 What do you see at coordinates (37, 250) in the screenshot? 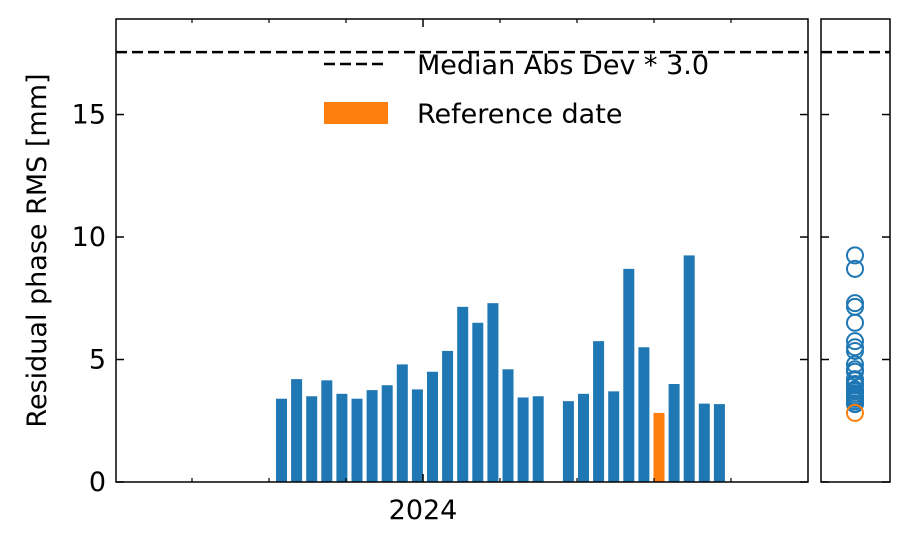
I see `y-axis-label: Residual phase RMS [mm]` at bounding box center [37, 250].